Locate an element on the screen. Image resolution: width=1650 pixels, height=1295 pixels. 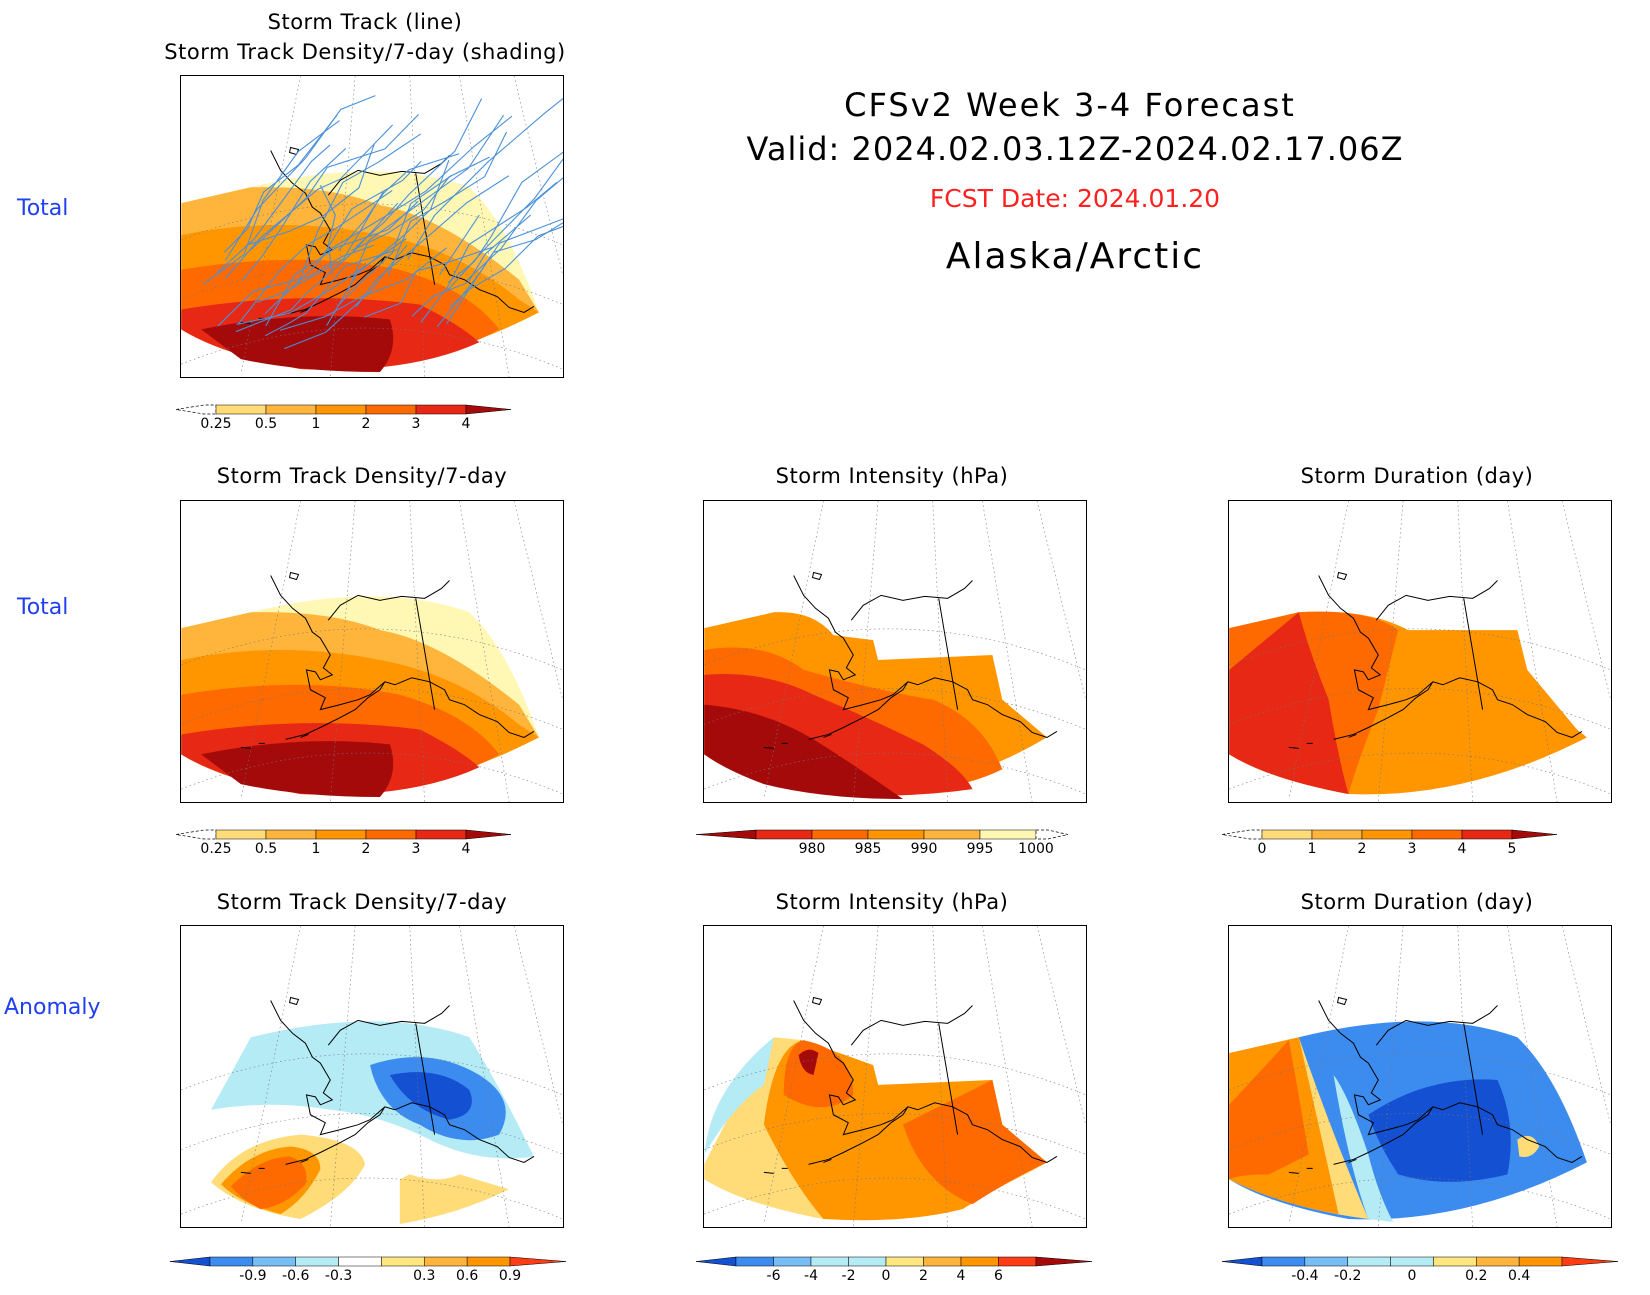
duranom-border is located at coordinates (1473, 1079).